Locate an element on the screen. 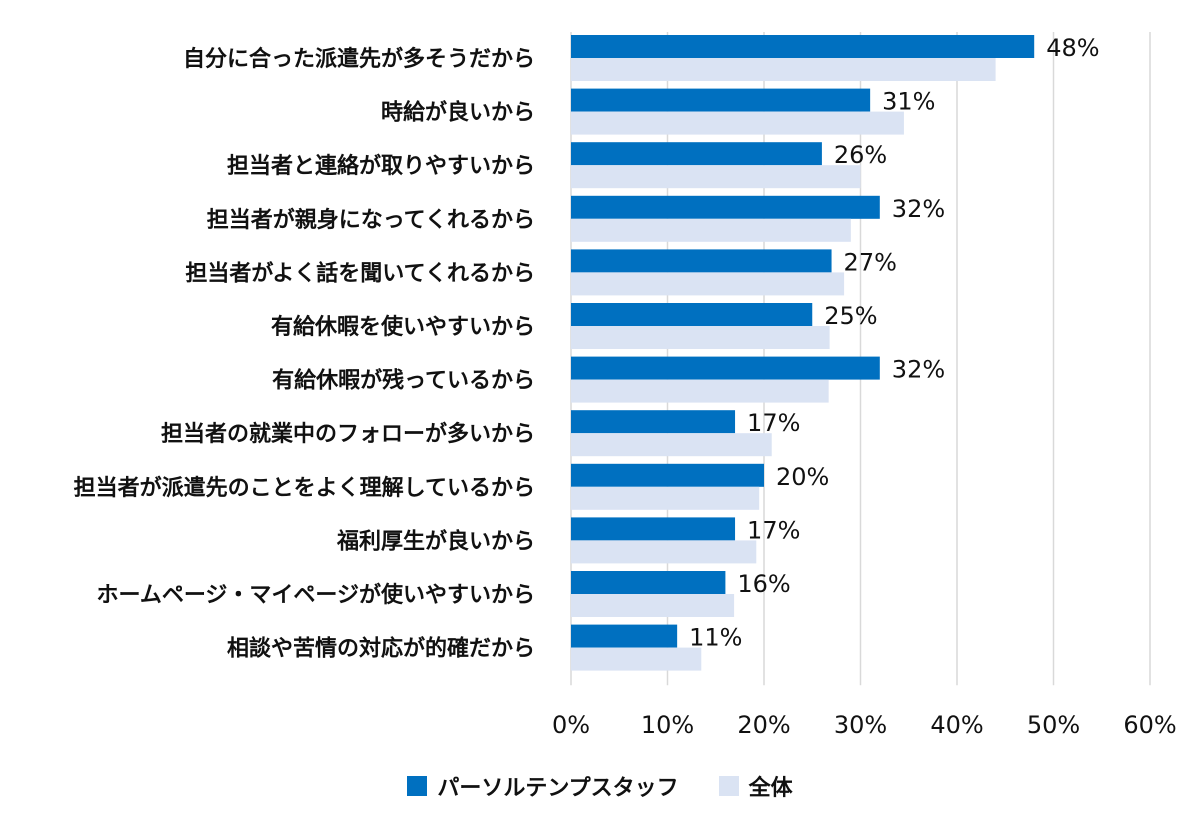 This screenshot has width=1200, height=829. x-axis-ticks: 0% 10% 20% 30% 40% 50% 60% is located at coordinates (864, 725).